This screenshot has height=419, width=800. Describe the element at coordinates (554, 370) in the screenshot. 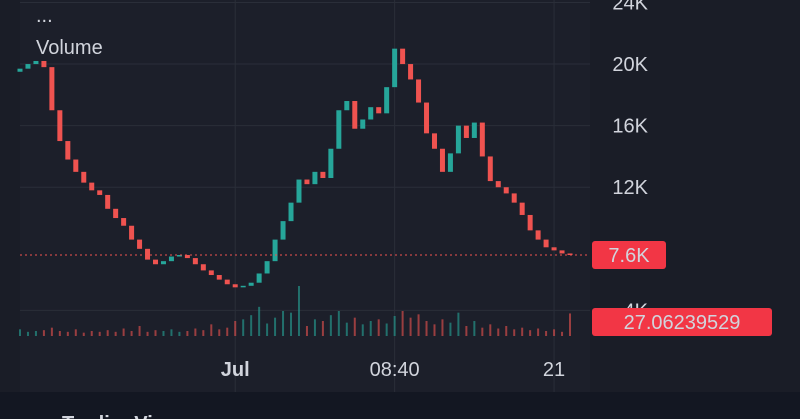

I see `x-tick-label: 21` at that location.